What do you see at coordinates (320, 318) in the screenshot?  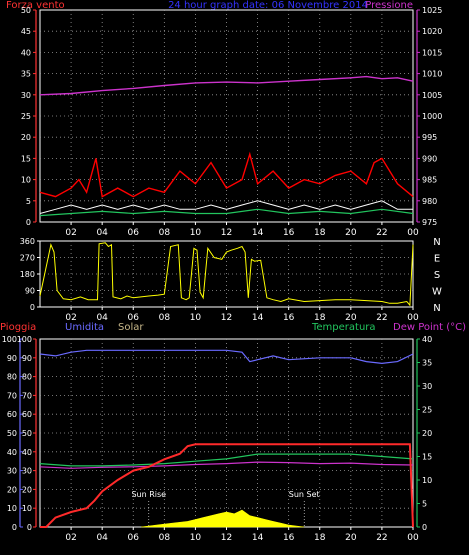 I see `panel2-xtick-label: 18` at bounding box center [320, 318].